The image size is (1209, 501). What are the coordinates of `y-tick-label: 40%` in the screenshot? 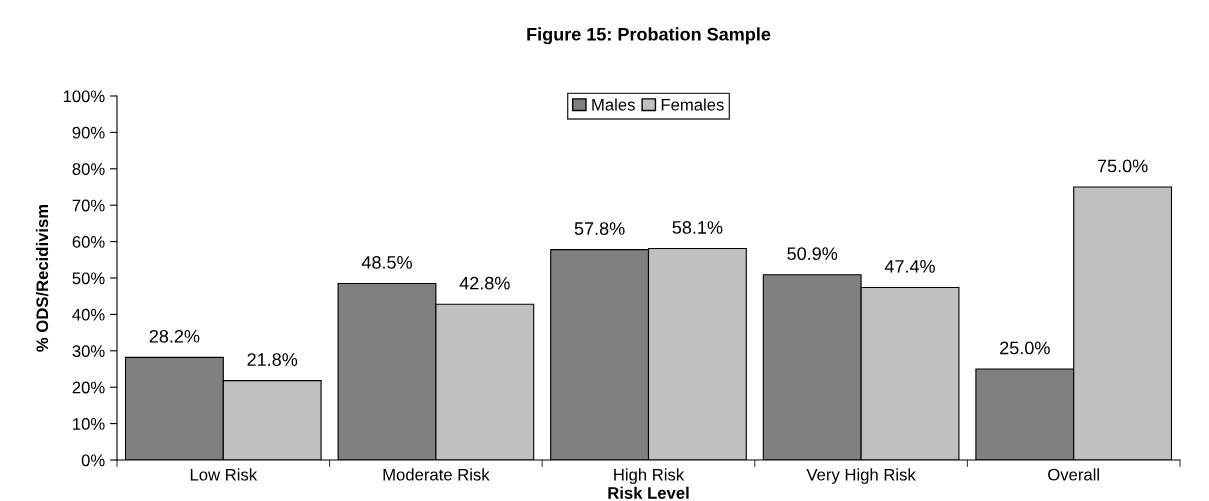 It's located at (88, 314).